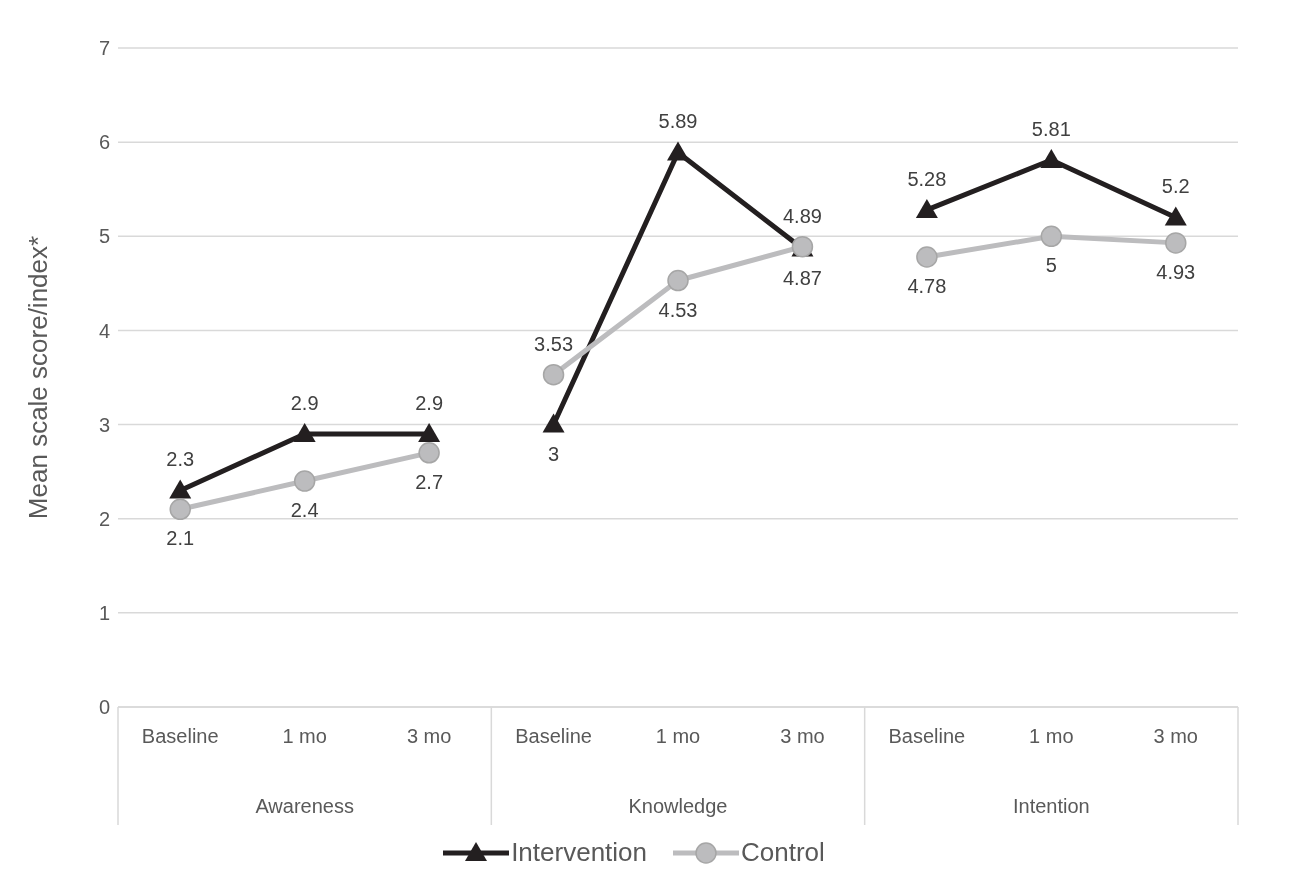  What do you see at coordinates (429, 432) in the screenshot?
I see `point` at bounding box center [429, 432].